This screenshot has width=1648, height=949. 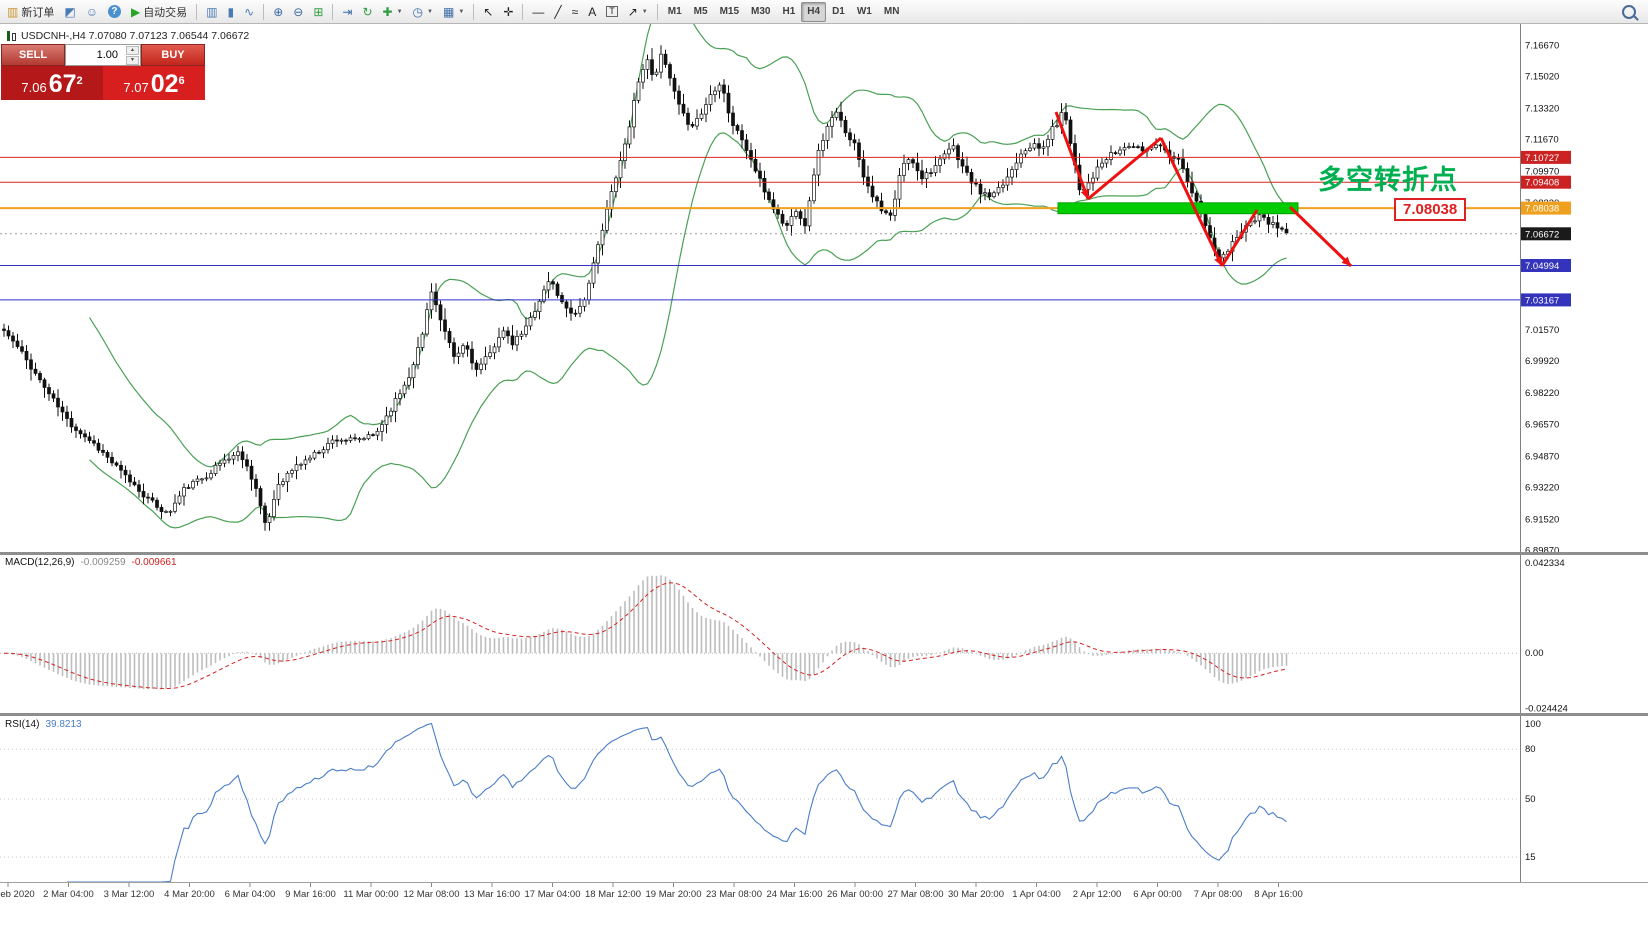 I want to click on svg-text: 6 Mar 04:00, so click(x=250, y=894).